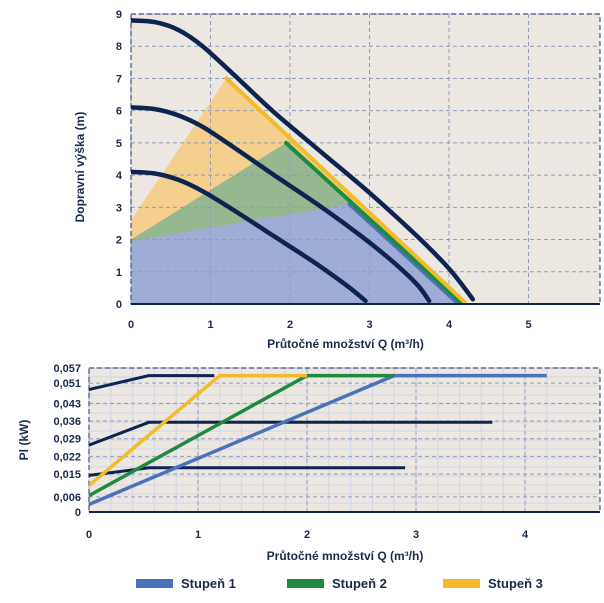 The image size is (604, 603). I want to click on head-y-tick: 5, so click(119, 144).